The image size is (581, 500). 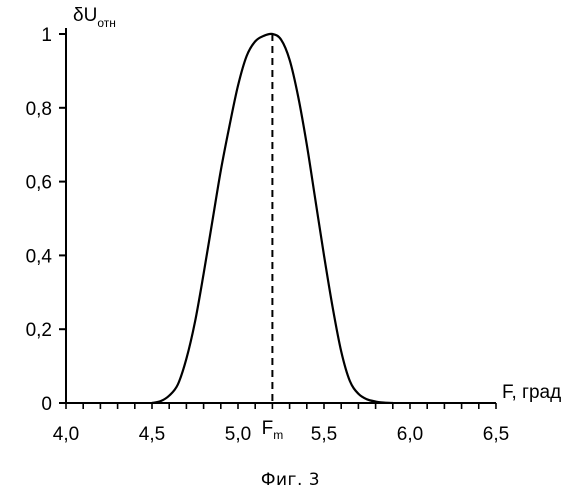 I want to click on y-ticks: 0 0,2 0,4 0,6 0,8 1, so click(x=46, y=220).